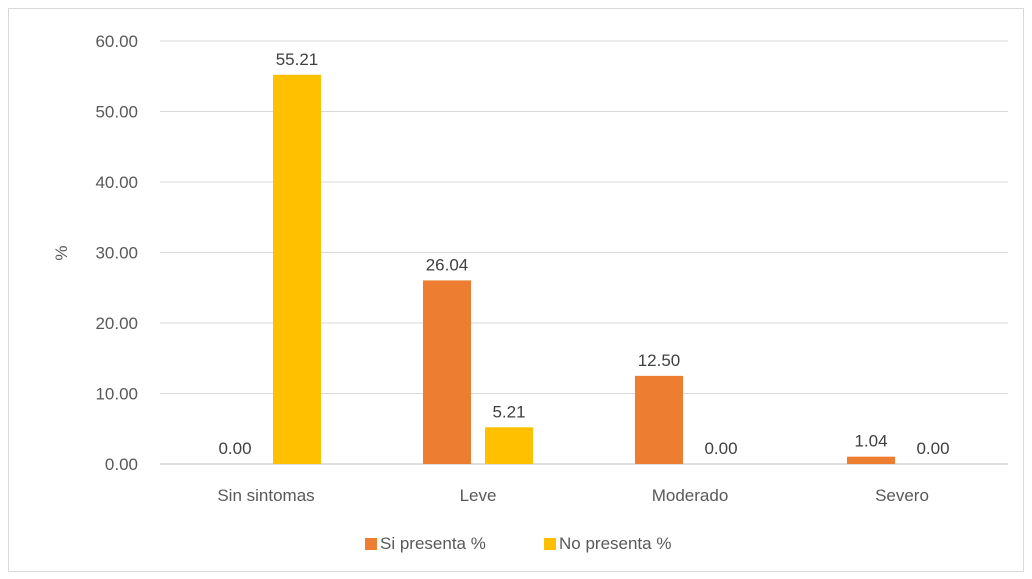 This screenshot has width=1032, height=579. What do you see at coordinates (116, 112) in the screenshot?
I see `y-tick-label: 50.00` at bounding box center [116, 112].